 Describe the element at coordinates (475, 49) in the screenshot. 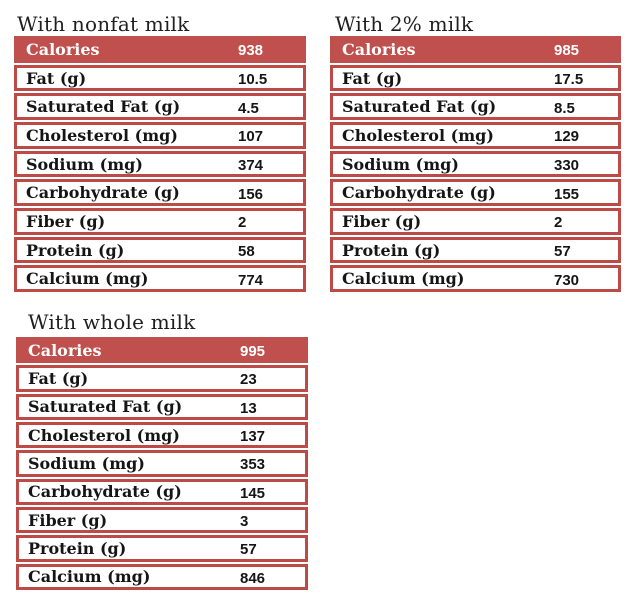

I see `calories-header-row: Calories 985` at that location.